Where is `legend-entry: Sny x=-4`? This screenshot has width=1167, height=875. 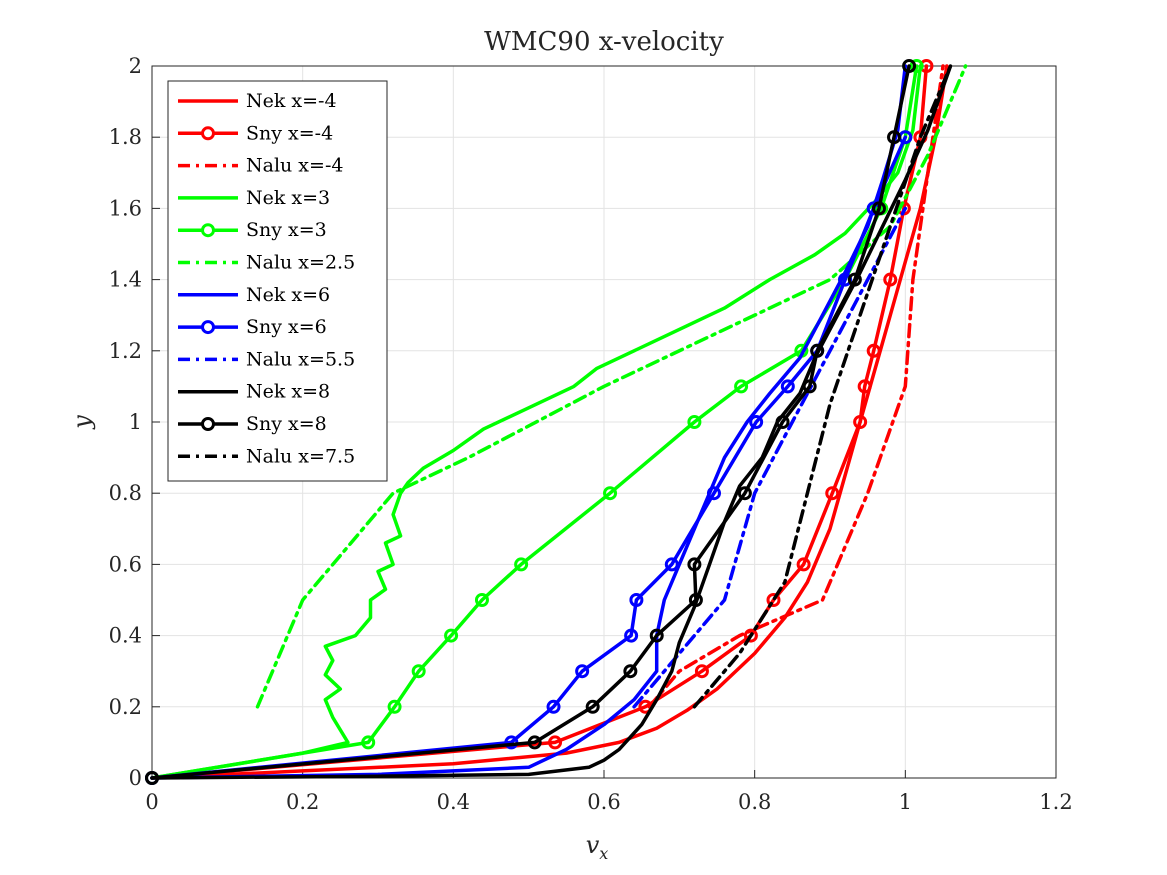
legend-entry: Sny x=-4 is located at coordinates (255, 133).